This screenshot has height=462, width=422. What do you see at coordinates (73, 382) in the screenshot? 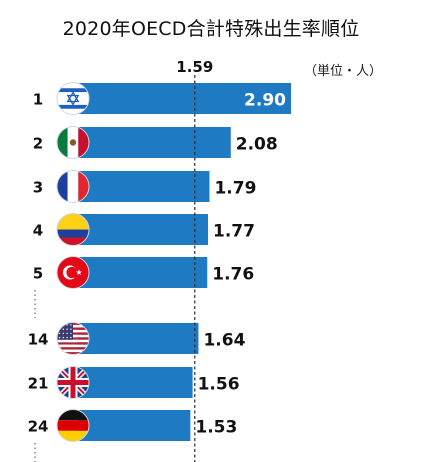
I see `uk-flag` at bounding box center [73, 382].